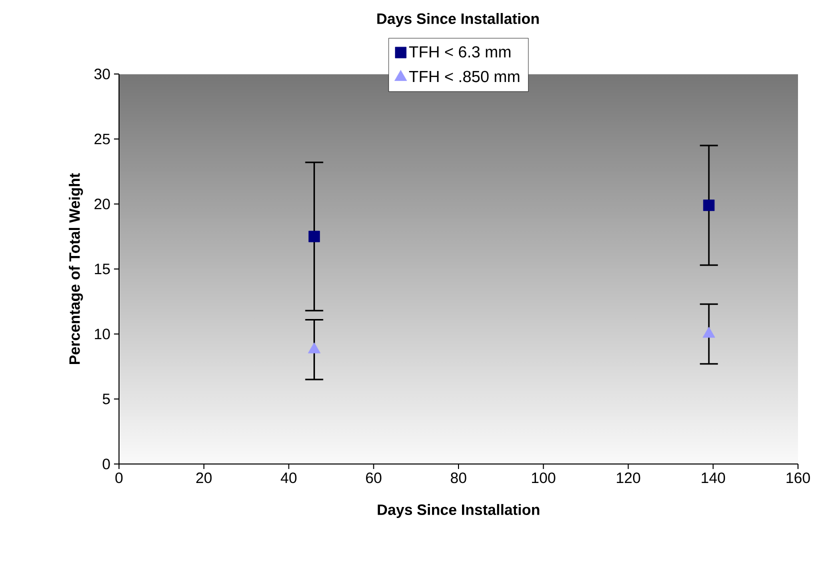 Image resolution: width=822 pixels, height=565 pixels. What do you see at coordinates (458, 20) in the screenshot?
I see `chart-title: Days Since Installation` at bounding box center [458, 20].